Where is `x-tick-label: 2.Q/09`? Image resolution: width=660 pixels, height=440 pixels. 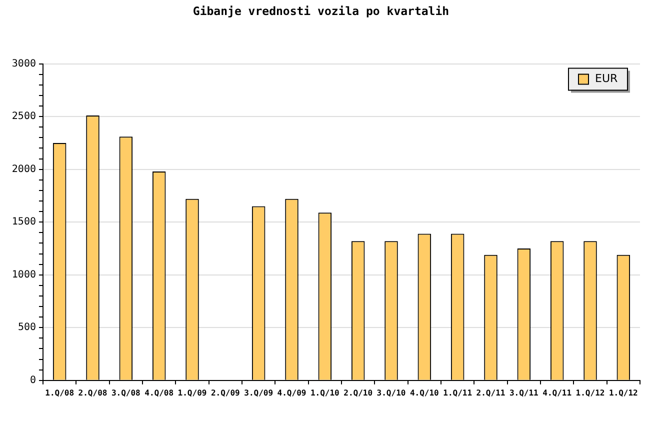 x-tick-label: 2.Q/09 is located at coordinates (225, 393).